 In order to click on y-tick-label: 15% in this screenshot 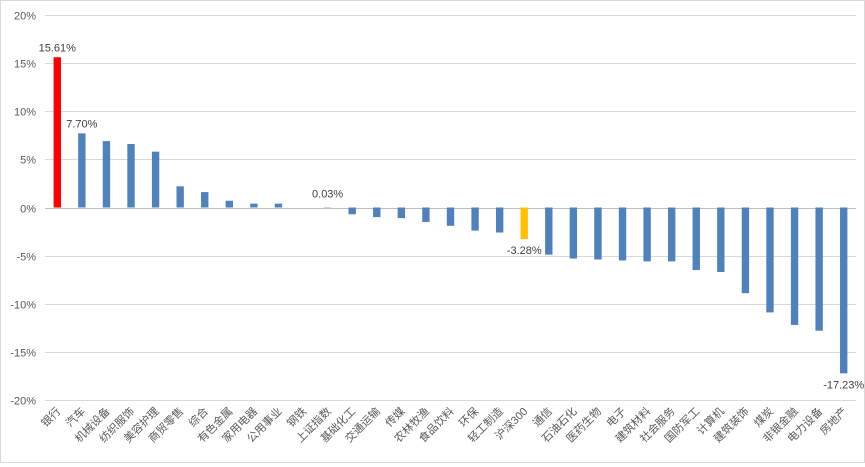, I will do `click(25, 65)`.